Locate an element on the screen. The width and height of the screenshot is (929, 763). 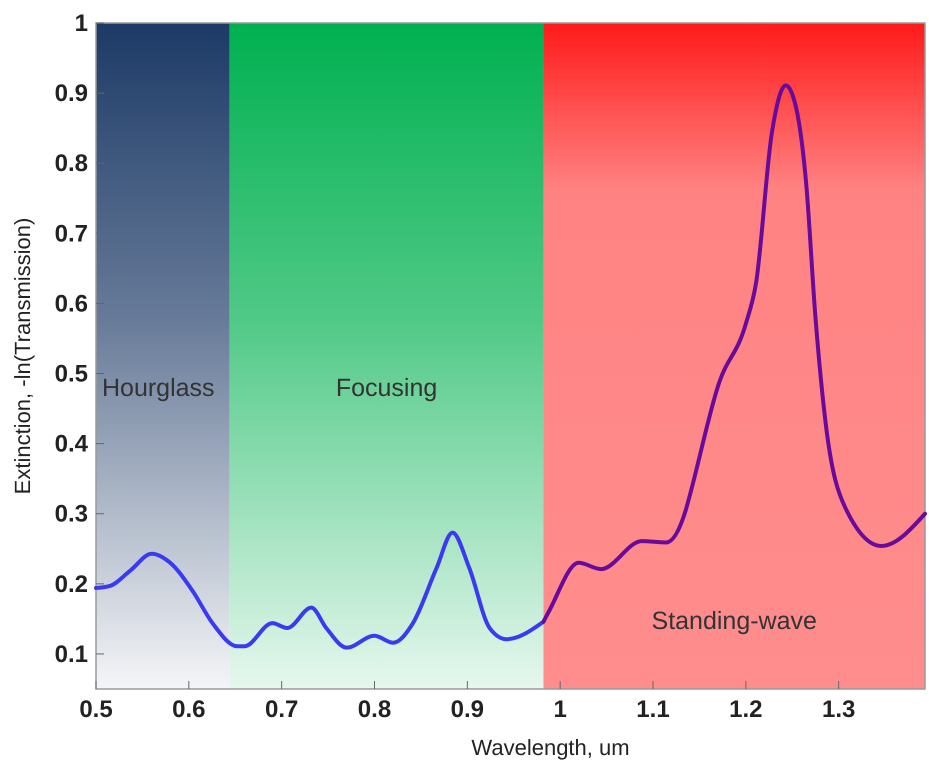
y-axis-title: Extinction, -ln(Transmission) is located at coordinates (22, 356).